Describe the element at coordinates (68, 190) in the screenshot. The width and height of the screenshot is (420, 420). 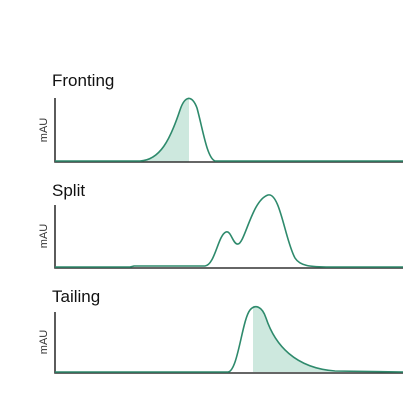
I see `panel-title: Split` at that location.